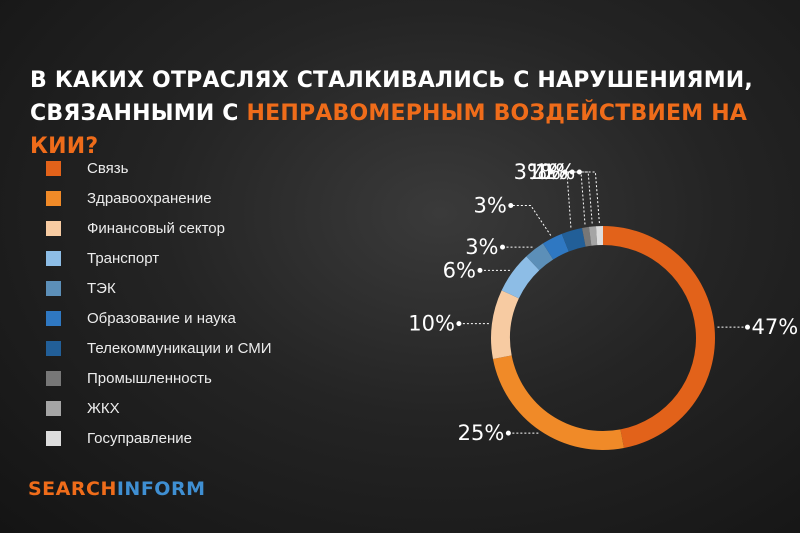 The height and width of the screenshot is (533, 800). Describe the element at coordinates (108, 168) in the screenshot. I see `legend-label: Связь` at that location.